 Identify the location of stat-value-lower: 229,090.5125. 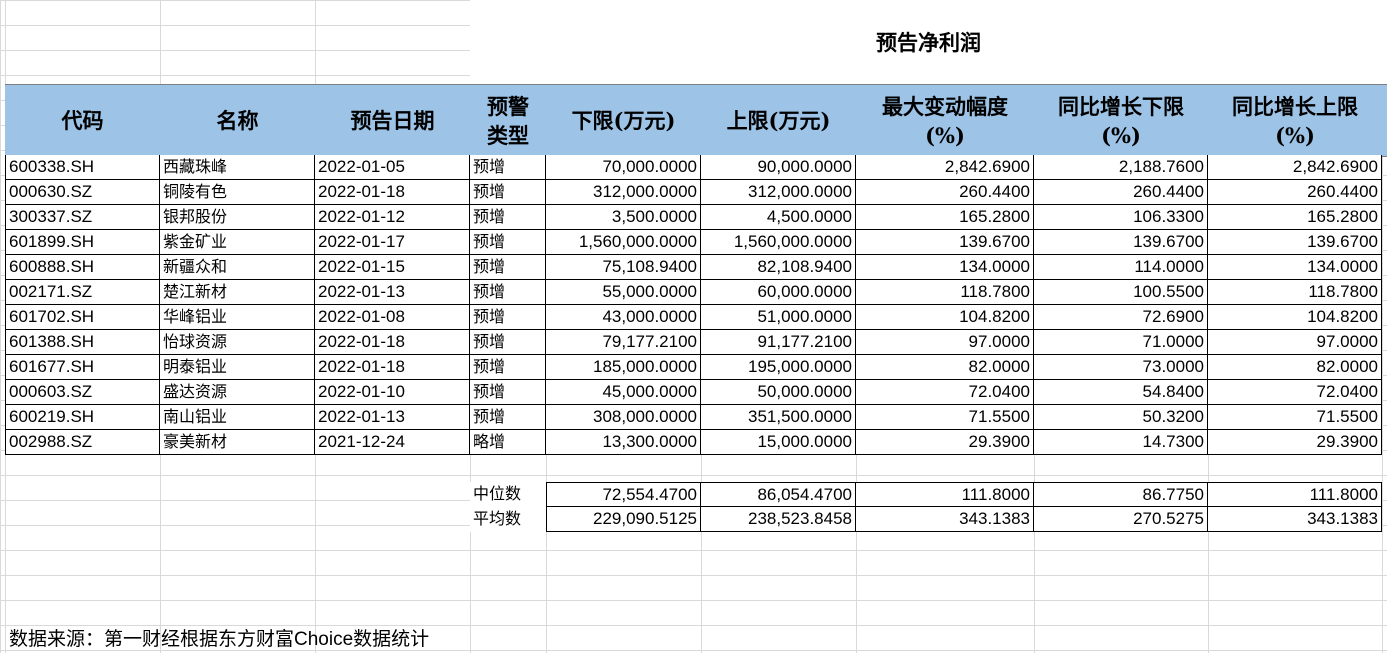
(623, 519).